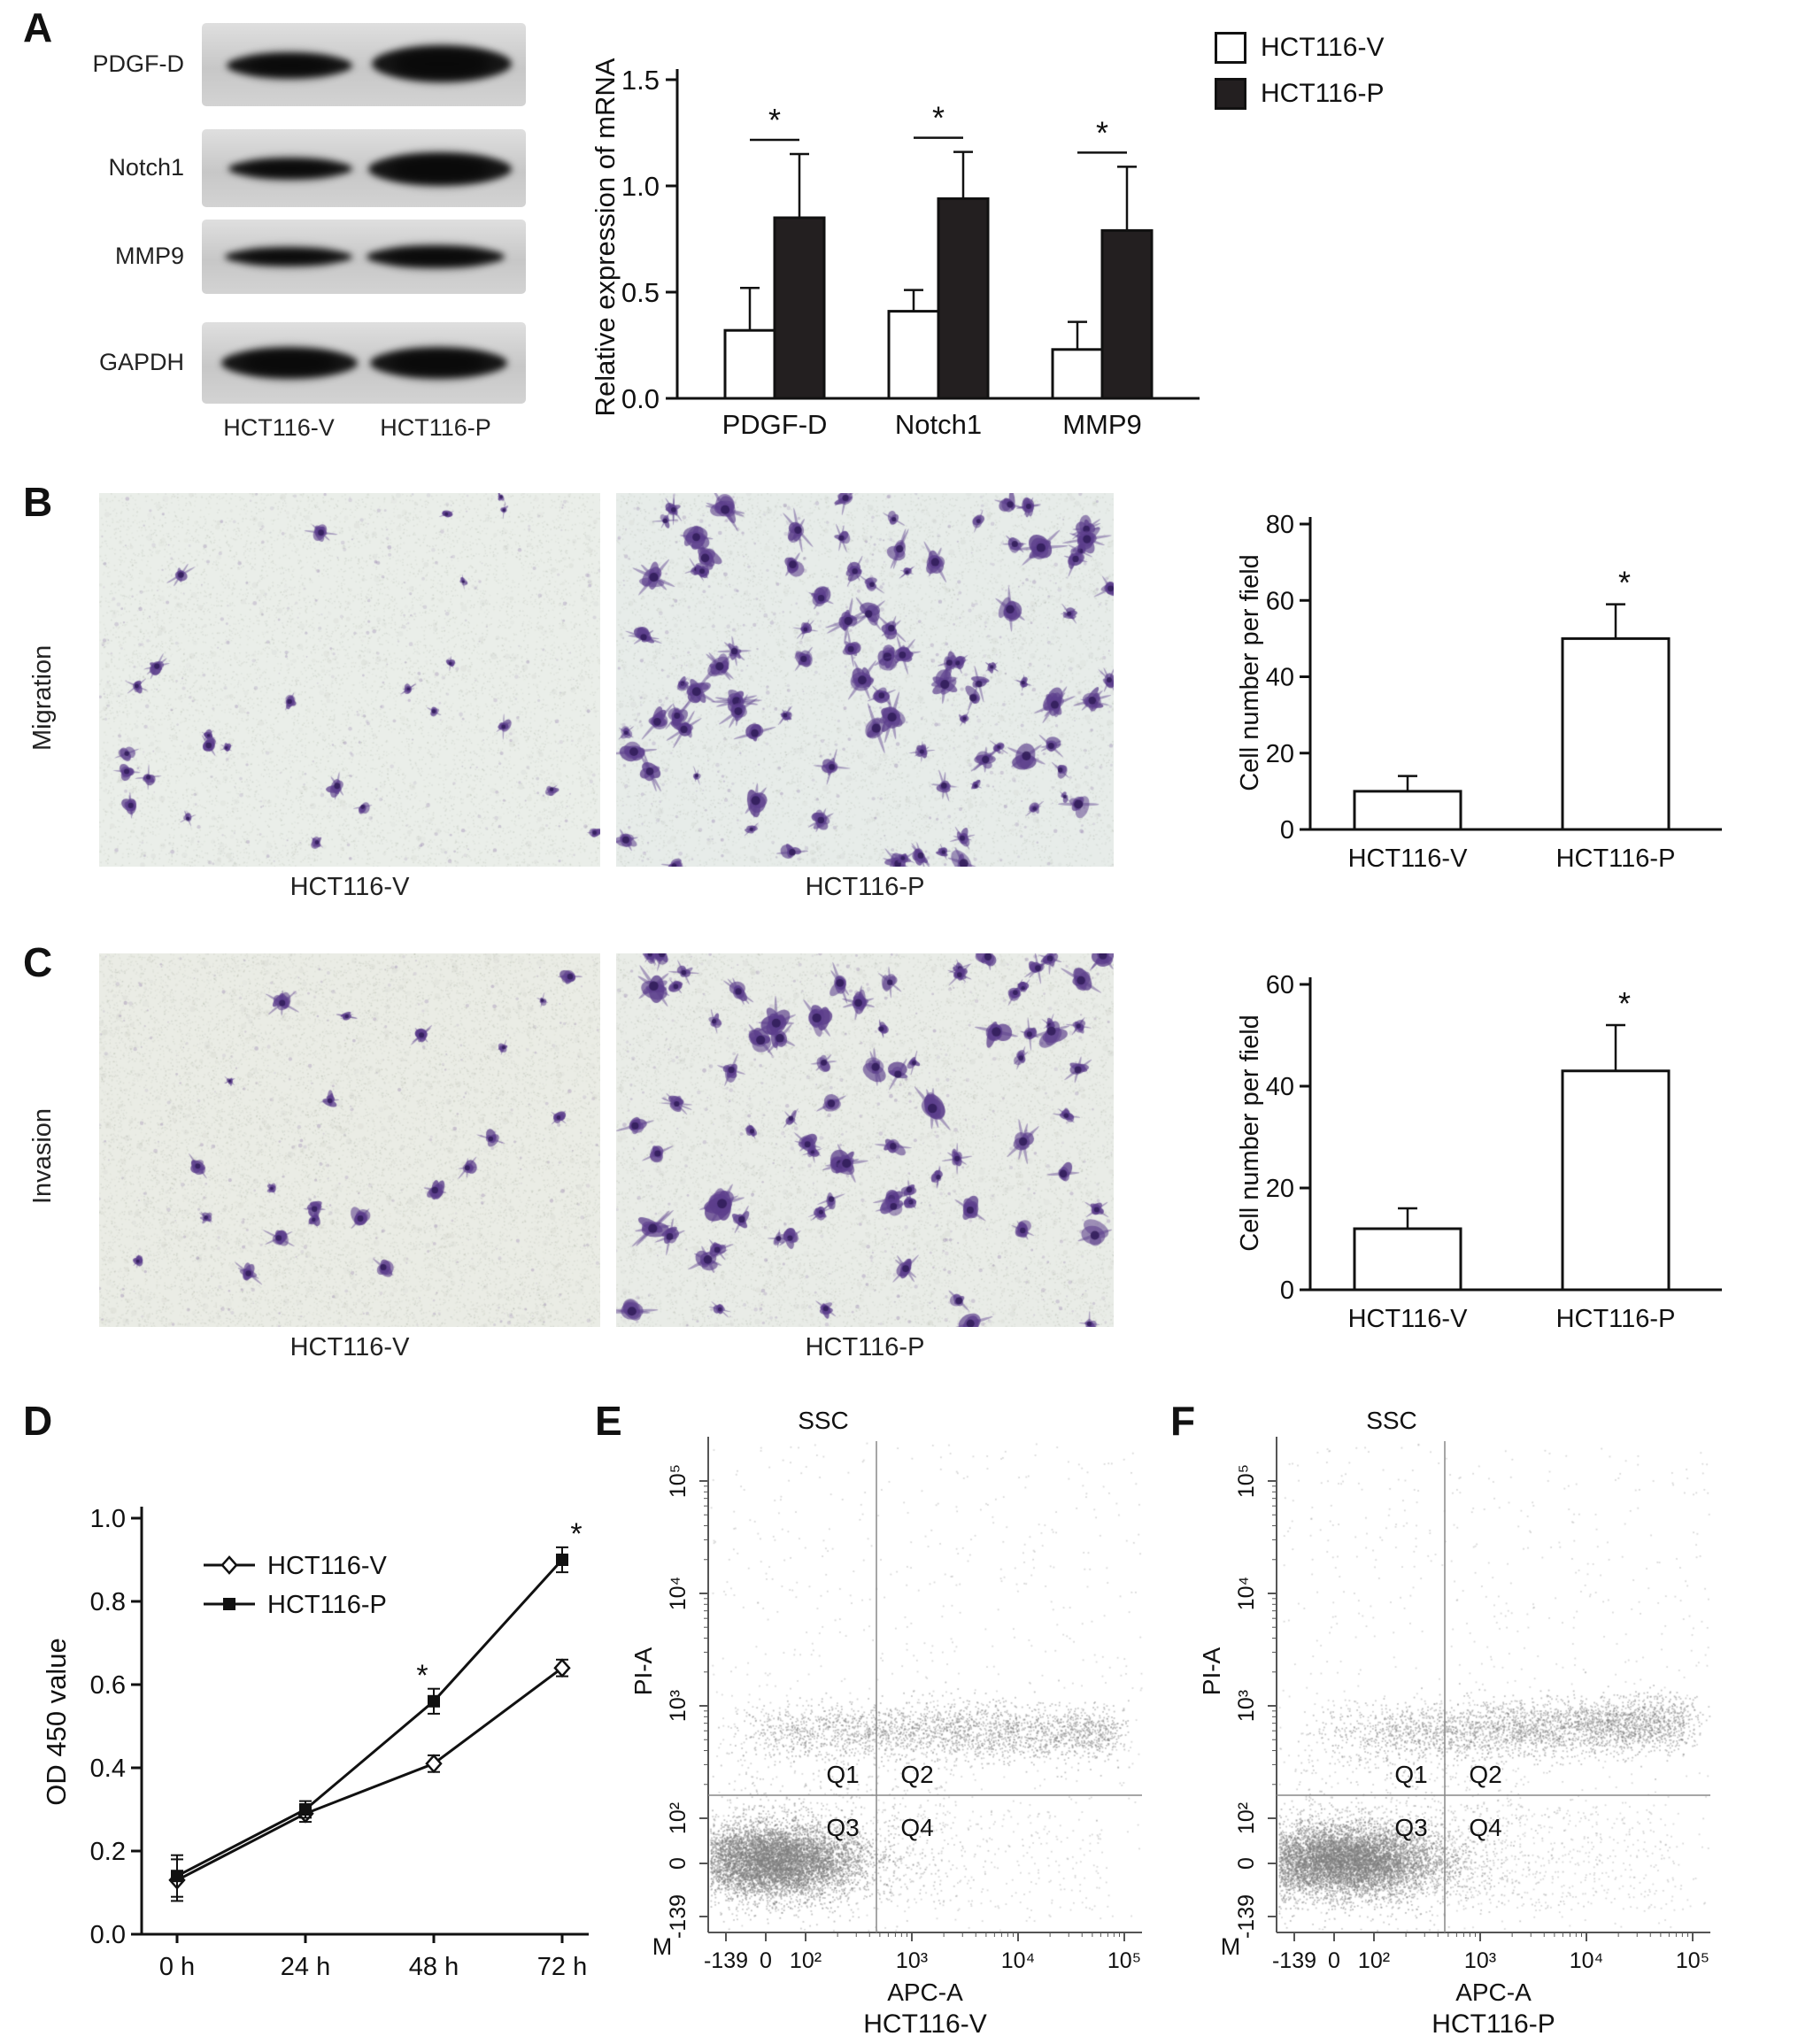 The height and width of the screenshot is (2044, 1798). Describe the element at coordinates (679, 1916) in the screenshot. I see `y-tick-label: -139` at that location.